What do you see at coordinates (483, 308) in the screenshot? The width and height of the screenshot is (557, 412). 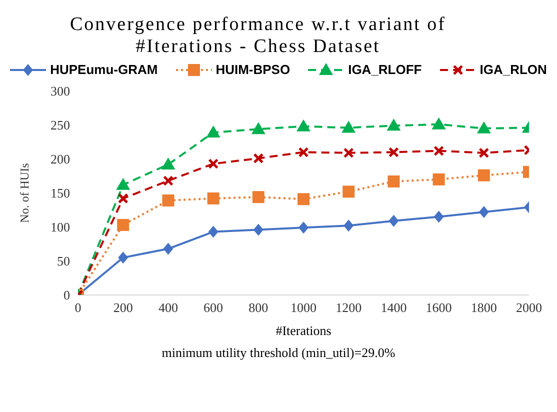 I see `x-tick-label: 1800` at bounding box center [483, 308].